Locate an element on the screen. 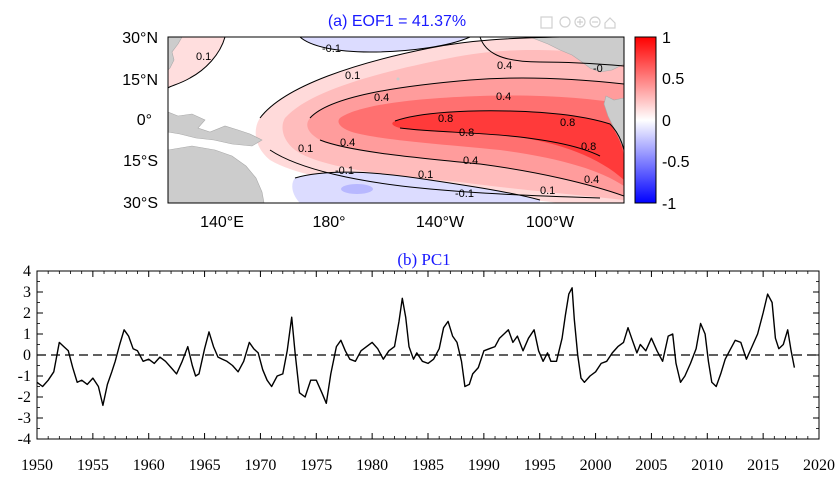 Image resolution: width=839 pixels, height=479 pixels. x-tick-label: 1975 is located at coordinates (316, 465).